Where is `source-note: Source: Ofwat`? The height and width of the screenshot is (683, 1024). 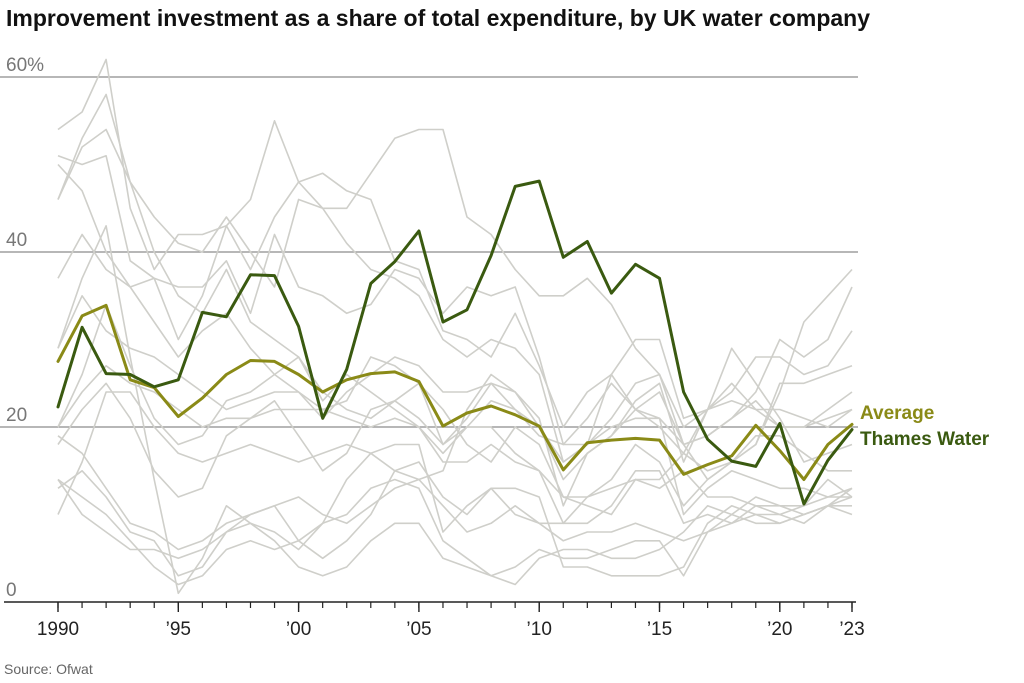 source-note: Source: Ofwat is located at coordinates (48, 669).